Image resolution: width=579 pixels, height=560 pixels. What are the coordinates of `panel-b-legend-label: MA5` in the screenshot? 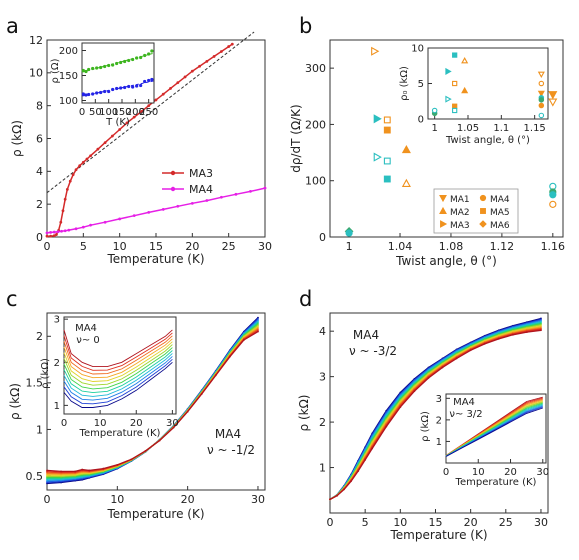 It's located at (500, 213).